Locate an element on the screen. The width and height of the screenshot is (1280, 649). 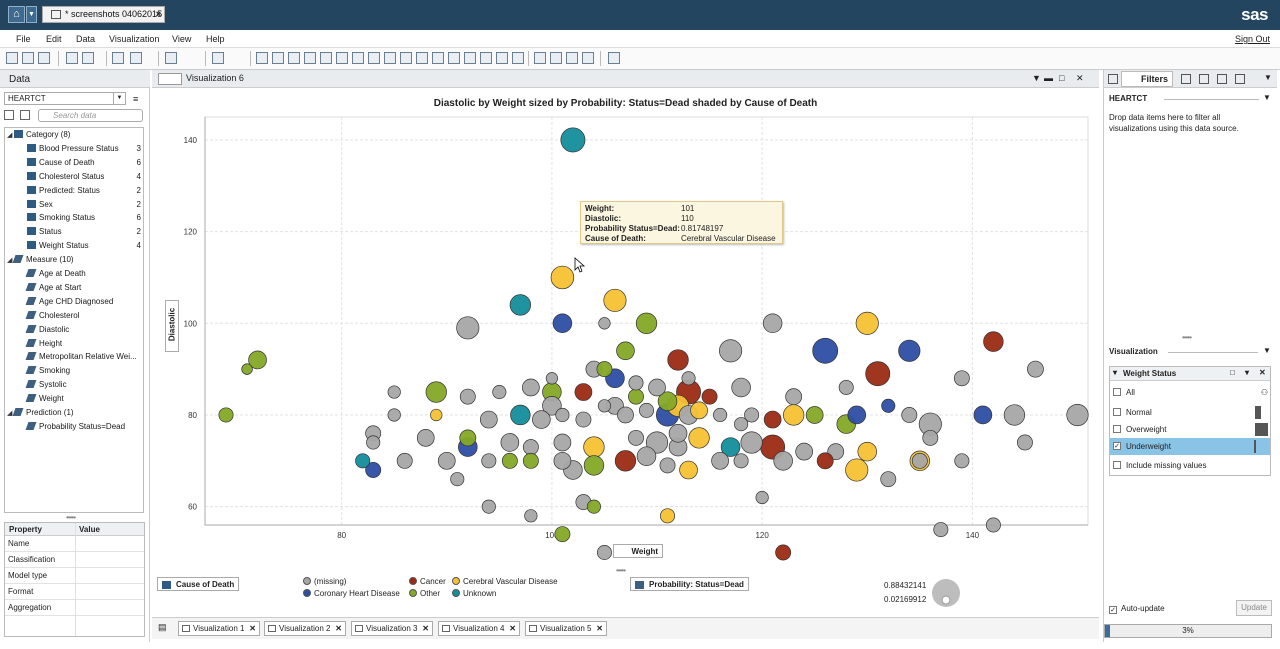
menu-file: File is located at coordinates (23, 39).